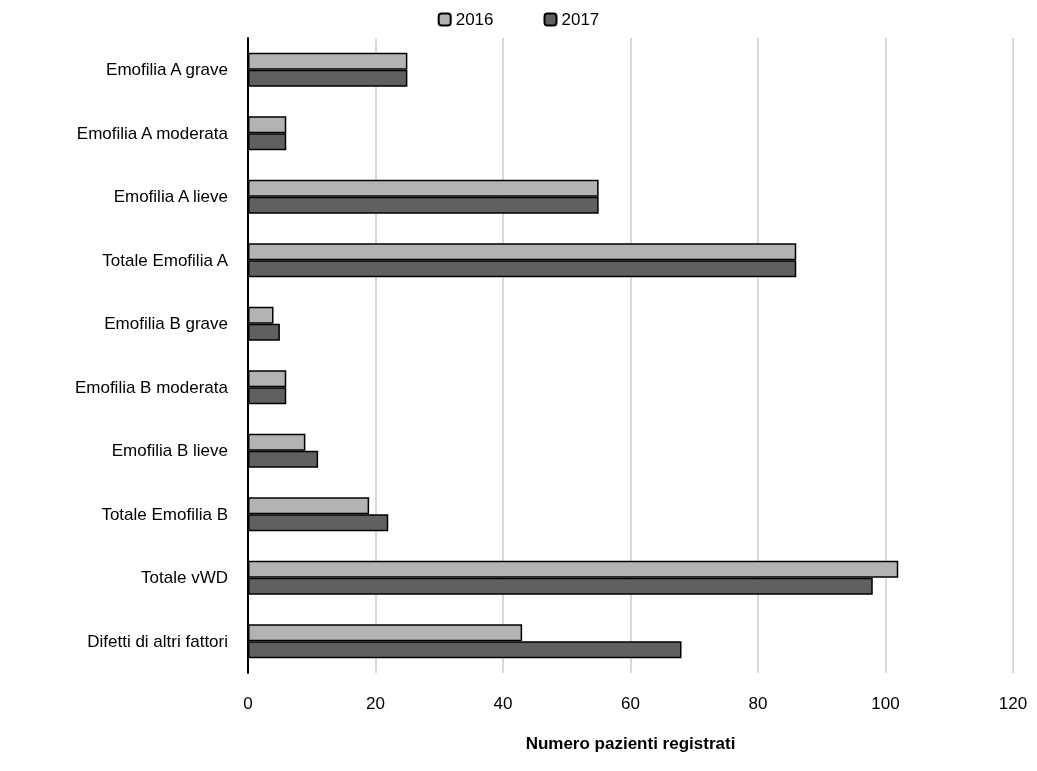  I want to click on y-tick-label: Emofilia A lieve, so click(170, 197).